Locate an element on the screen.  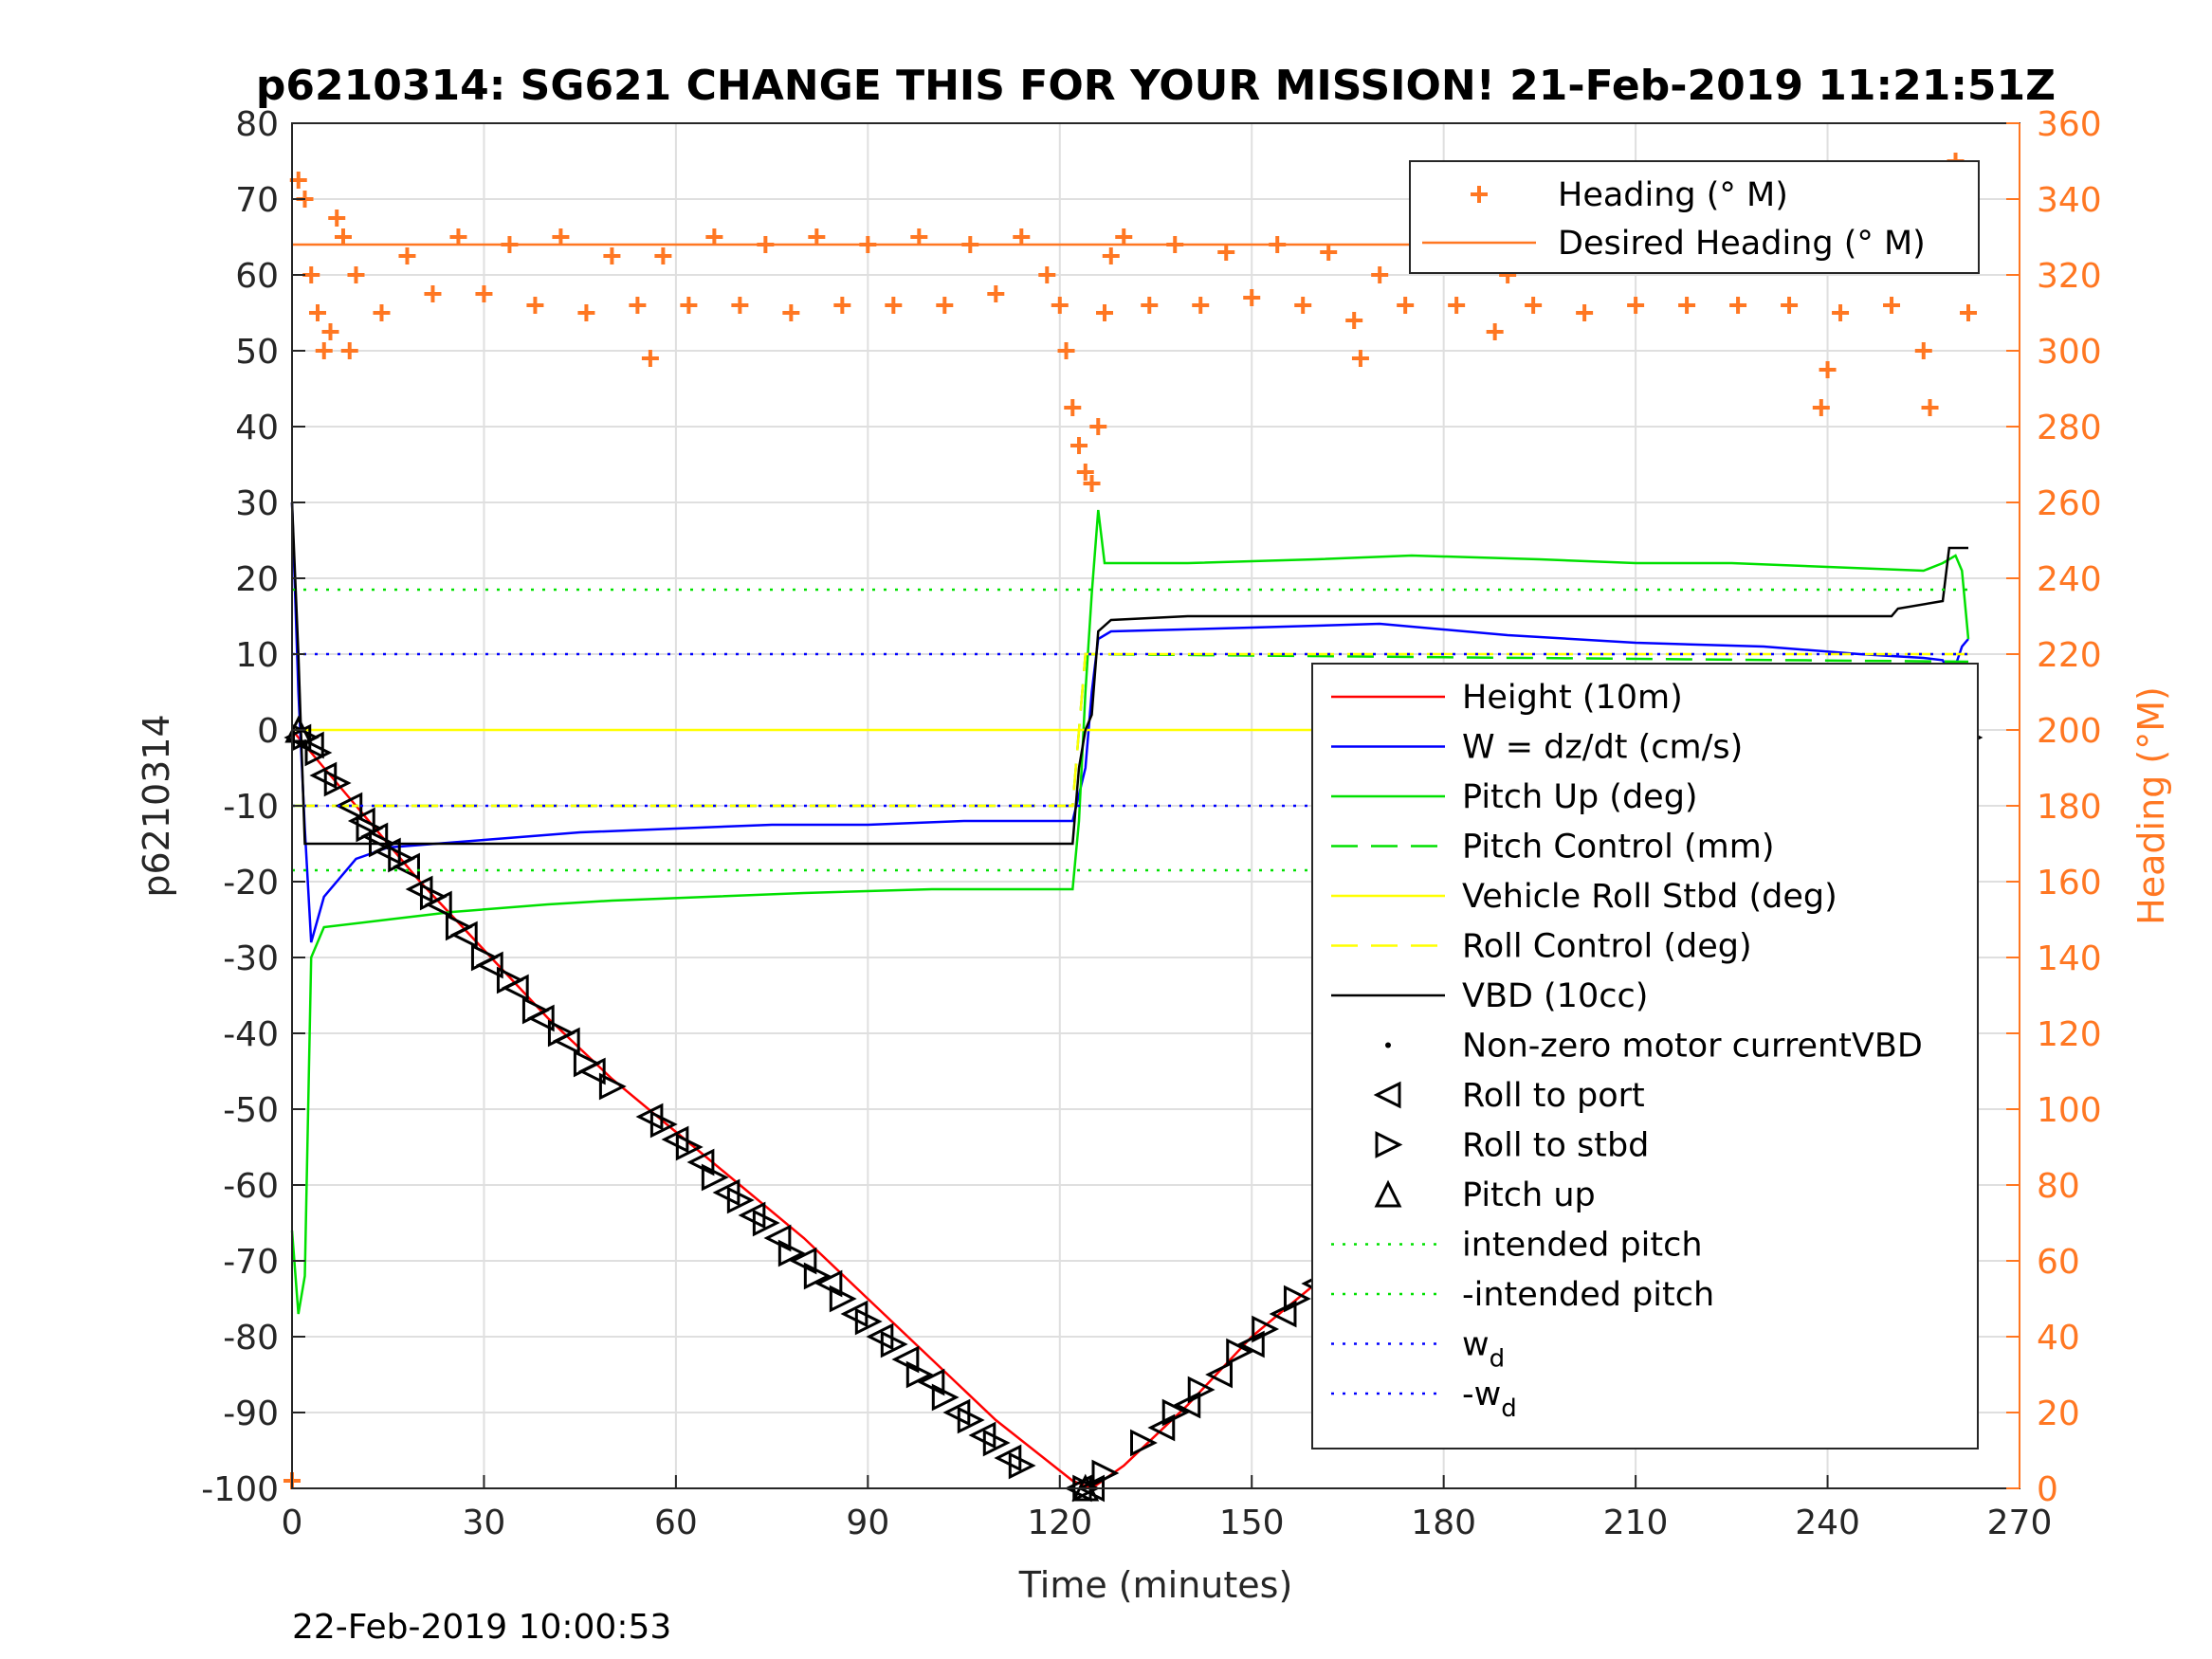
y-right-tick-label: 0 is located at coordinates (2047, 1489).